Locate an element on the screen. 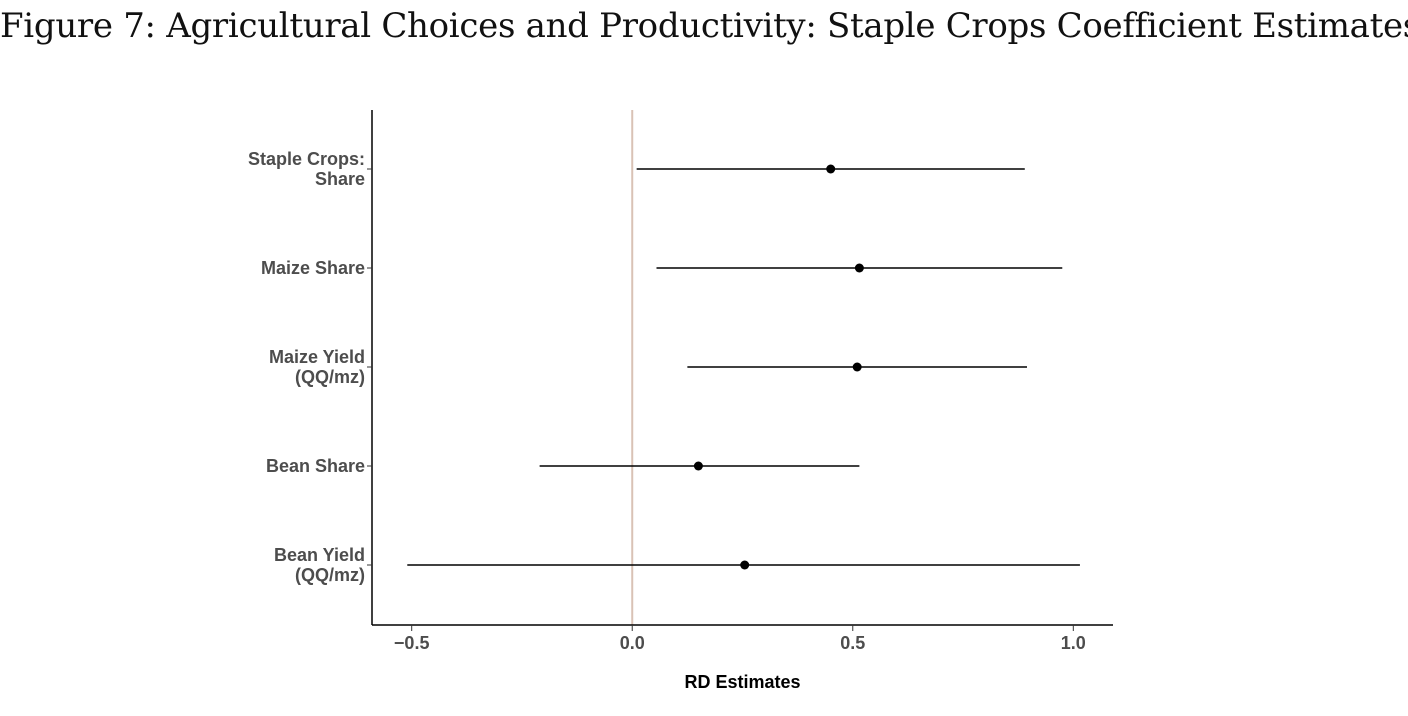 The height and width of the screenshot is (716, 1408). y-tick-label-line: Bean Share is located at coordinates (315, 466).